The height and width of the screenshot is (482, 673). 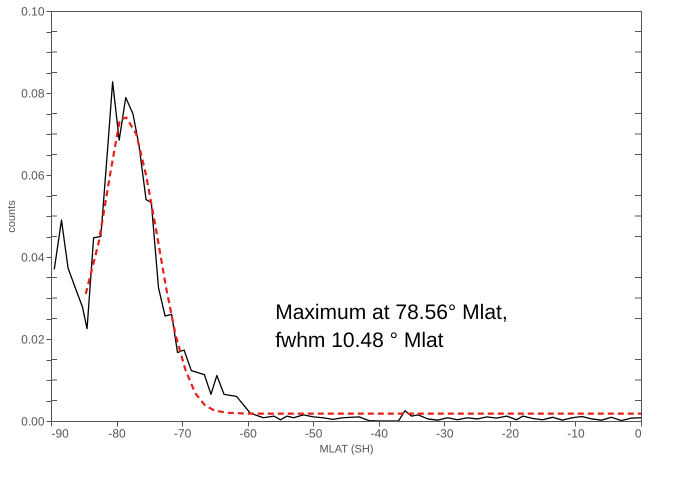 What do you see at coordinates (391, 326) in the screenshot?
I see `annotation: Maximum at 78.56° Mlat, fwhm 10.48 ° Mlat` at bounding box center [391, 326].